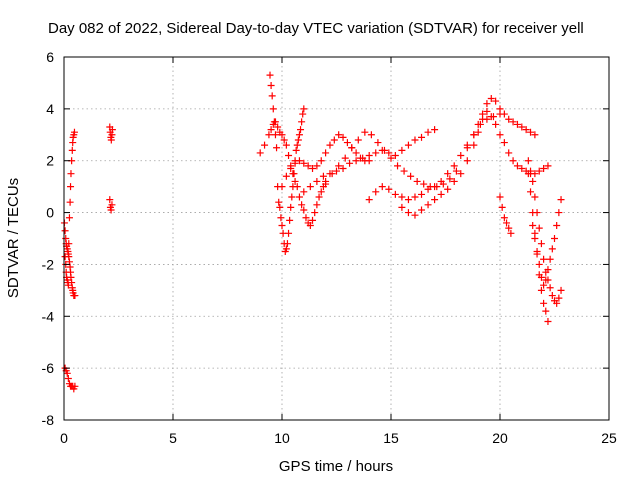 This screenshot has width=640, height=480. What do you see at coordinates (48, 368) in the screenshot?
I see `y-tick-label: -6` at bounding box center [48, 368].